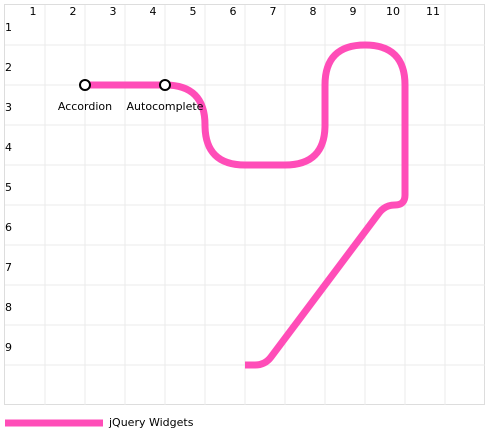 This screenshot has height=436, width=490. I want to click on column-label: 10, so click(393, 11).